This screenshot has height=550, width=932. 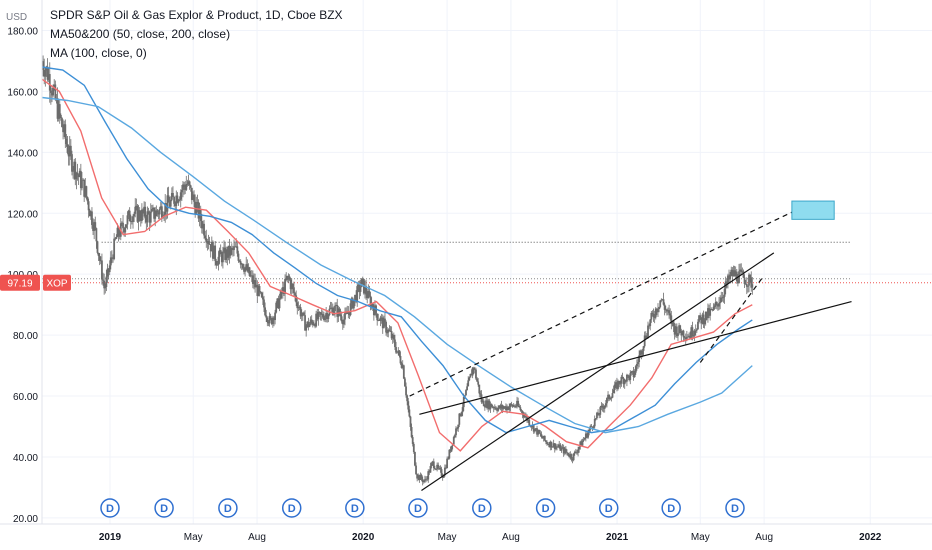 I want to click on target-box-layer, so click(x=813, y=210).